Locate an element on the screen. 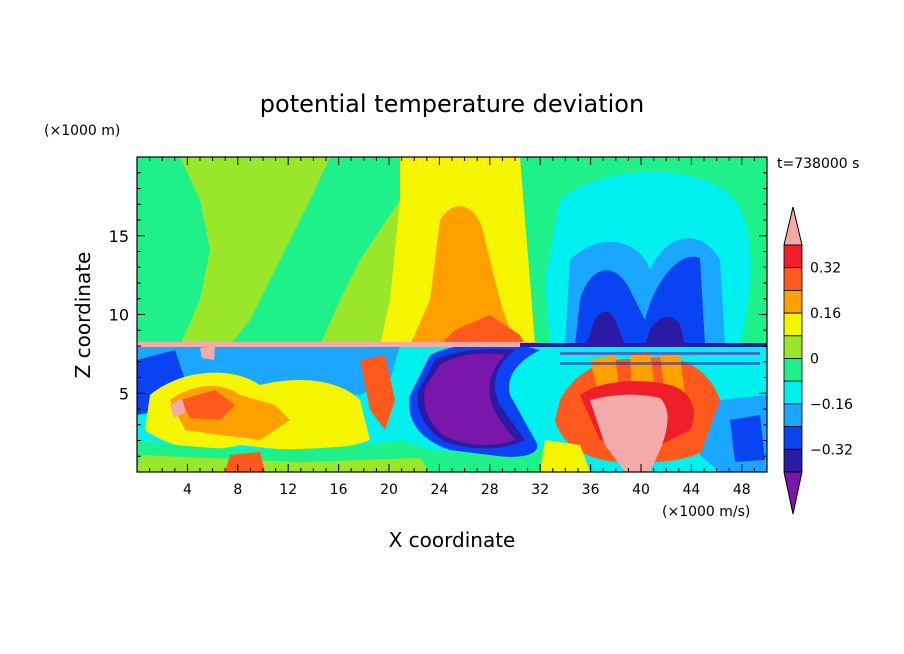 The height and width of the screenshot is (654, 904). y-tick-label: 5 is located at coordinates (124, 393).